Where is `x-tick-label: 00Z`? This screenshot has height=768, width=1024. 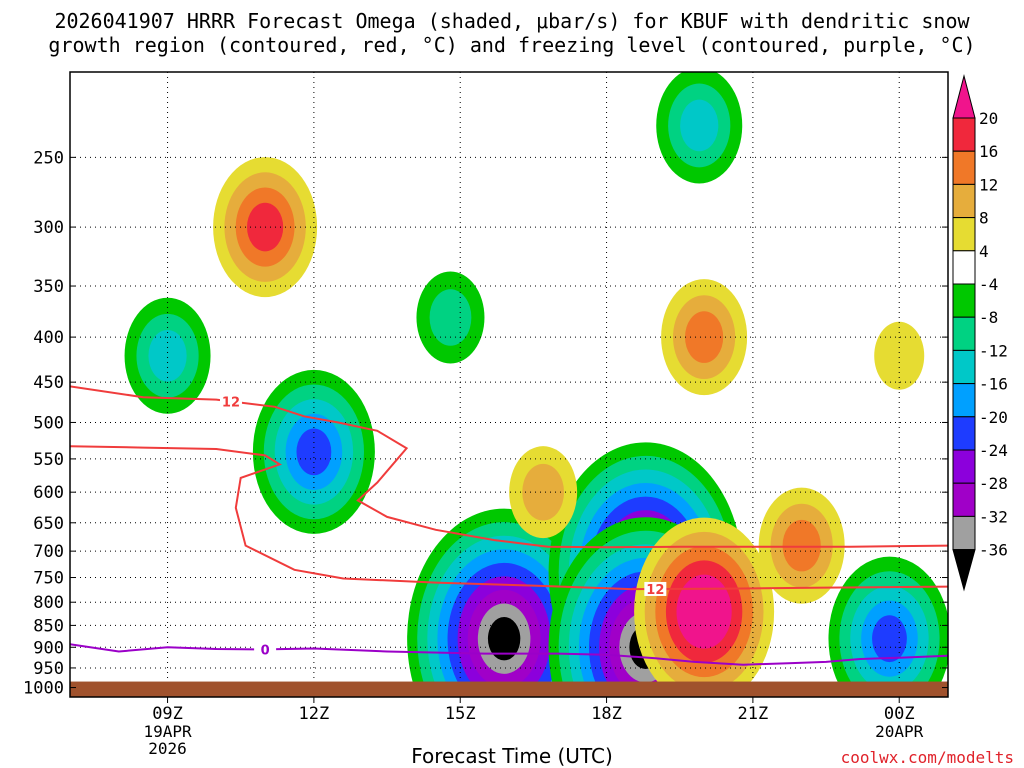 x-tick-label: 00Z is located at coordinates (899, 714).